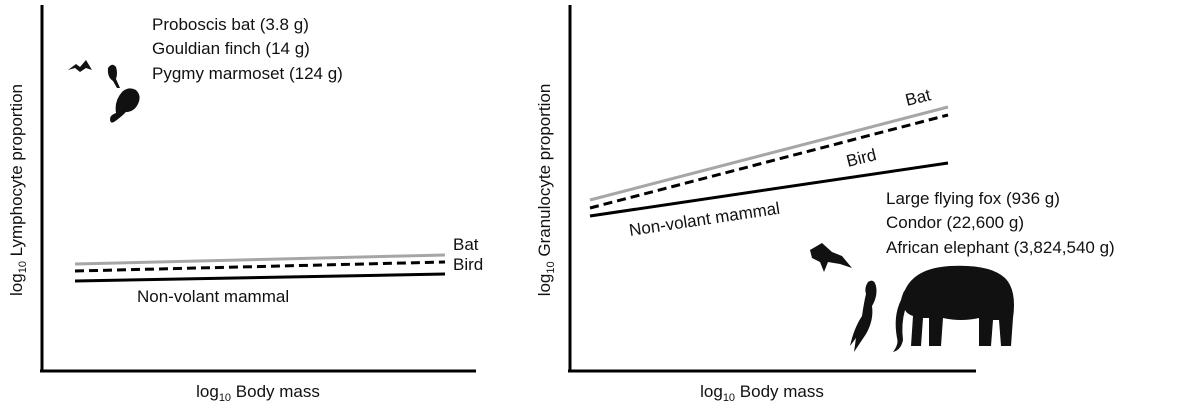 The height and width of the screenshot is (407, 1177). I want to click on species: Gouldian finch (14 g), so click(231, 48).